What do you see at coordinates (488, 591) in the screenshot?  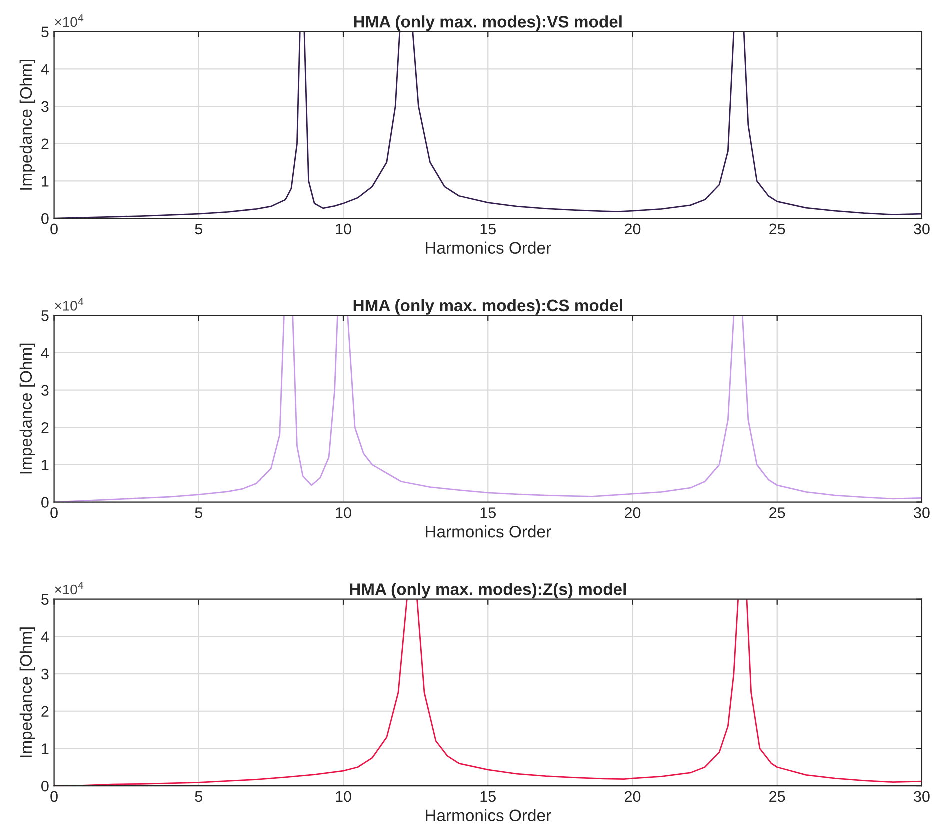 I see `chart-title: HMA (only max. modes):Z(s) model` at bounding box center [488, 591].